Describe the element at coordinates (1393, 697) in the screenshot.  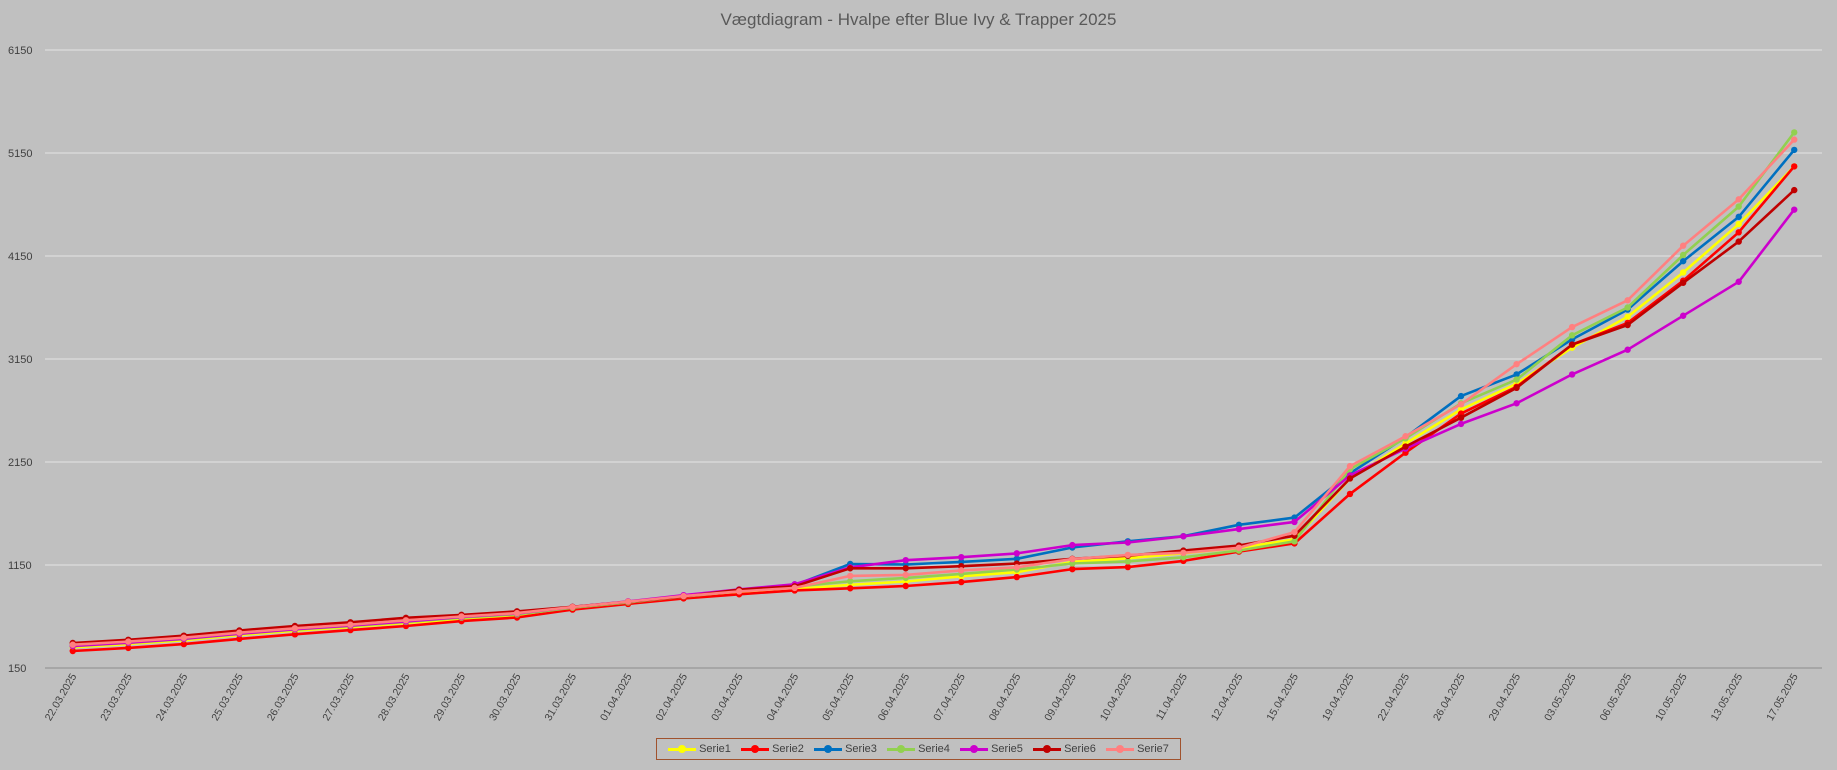
I see `x-tick-label: 22.04.2025` at that location.